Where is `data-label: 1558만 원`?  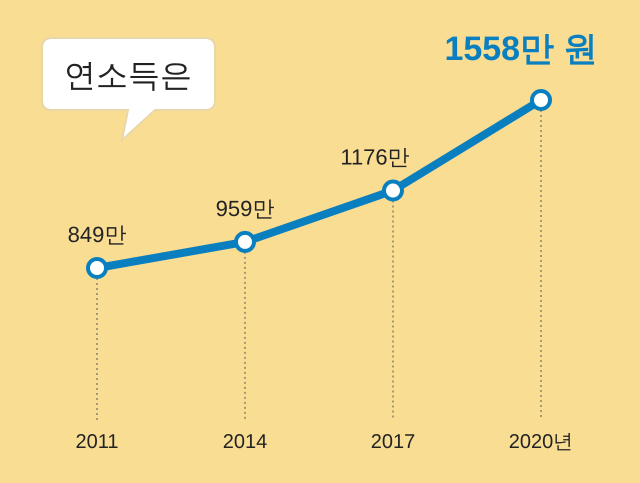
data-label: 1558만 원 is located at coordinates (521, 49).